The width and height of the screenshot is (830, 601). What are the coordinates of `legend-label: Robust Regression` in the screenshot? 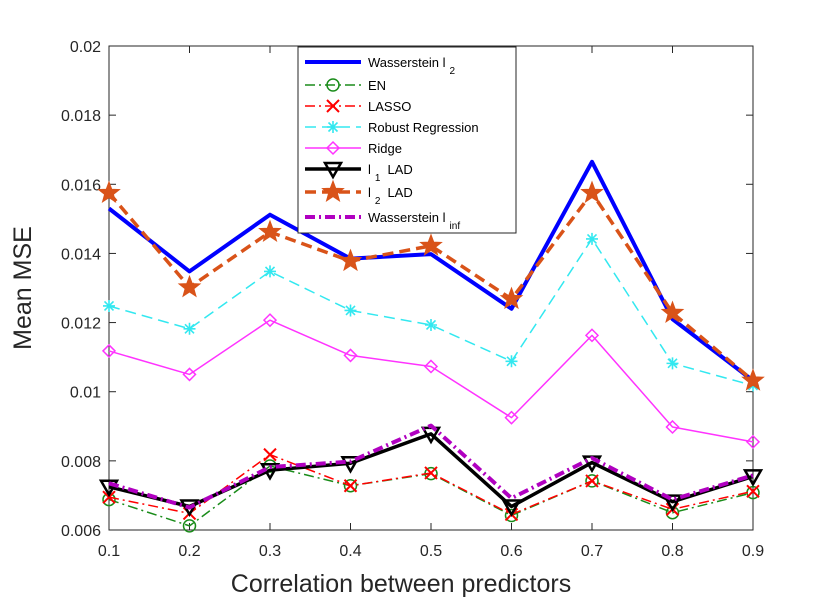 It's located at (423, 127).